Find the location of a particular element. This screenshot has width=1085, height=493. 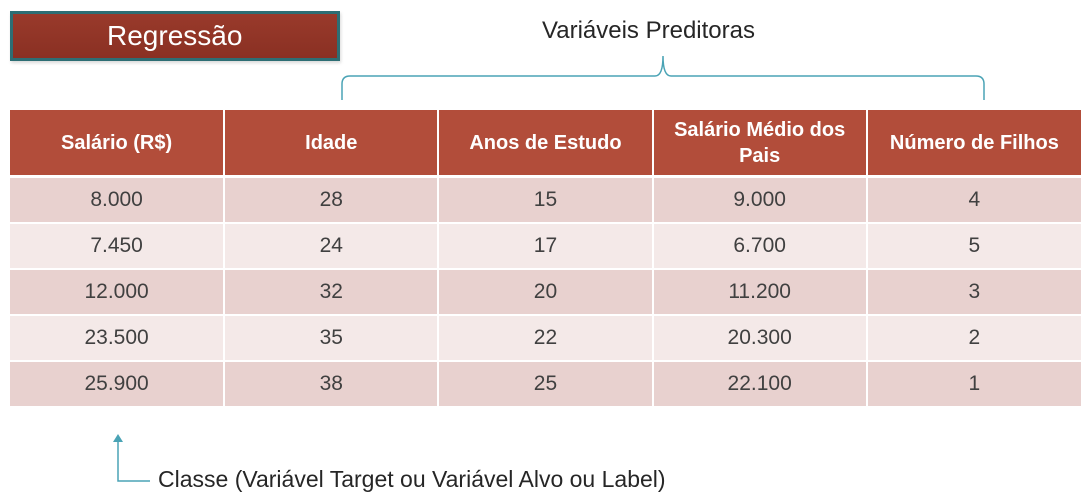

table-cell: 12.000 is located at coordinates (118, 292).